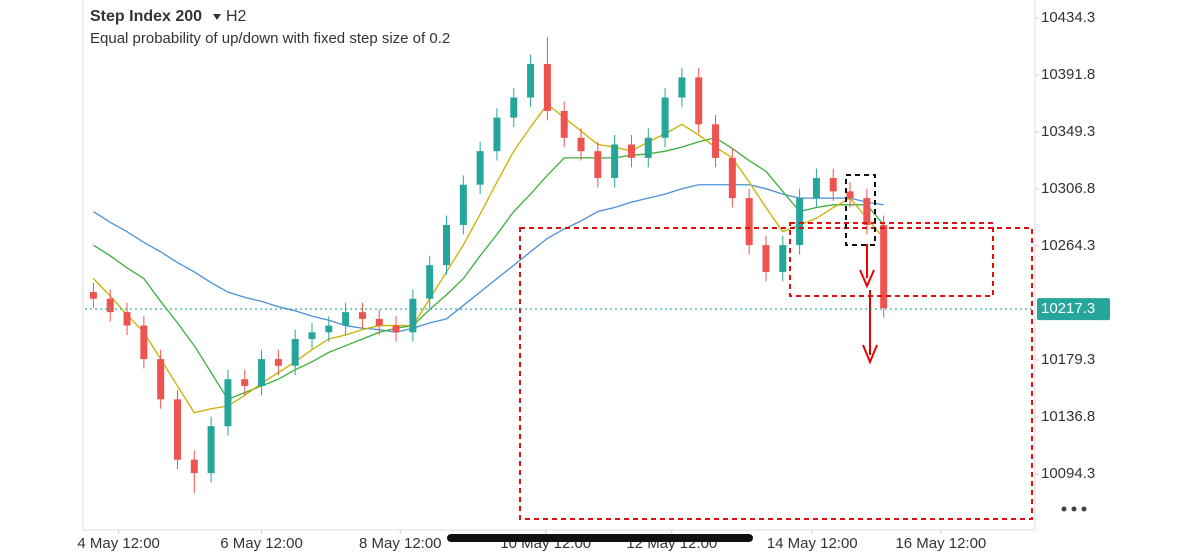  I want to click on x-tick-label: 16 May 12:00, so click(940, 543).